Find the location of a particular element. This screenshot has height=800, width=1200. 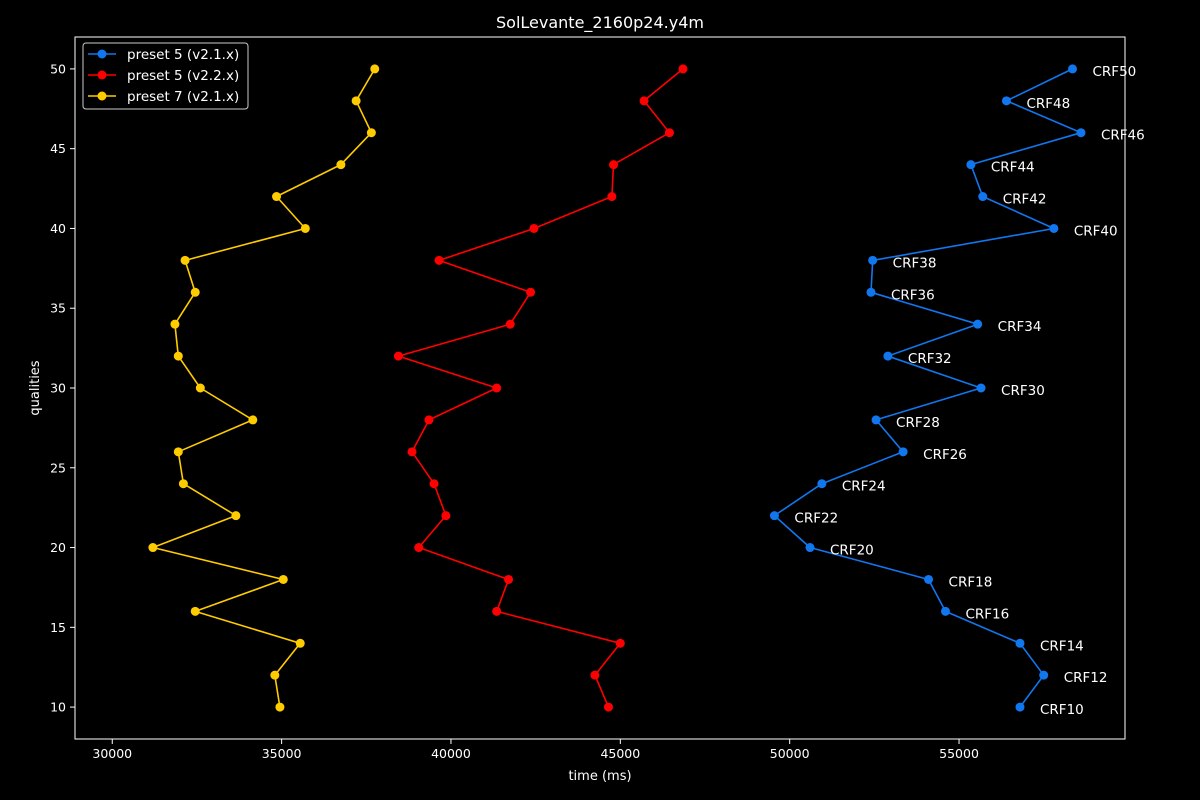

legend-label: preset 5 (v2.2.x) is located at coordinates (183, 76).